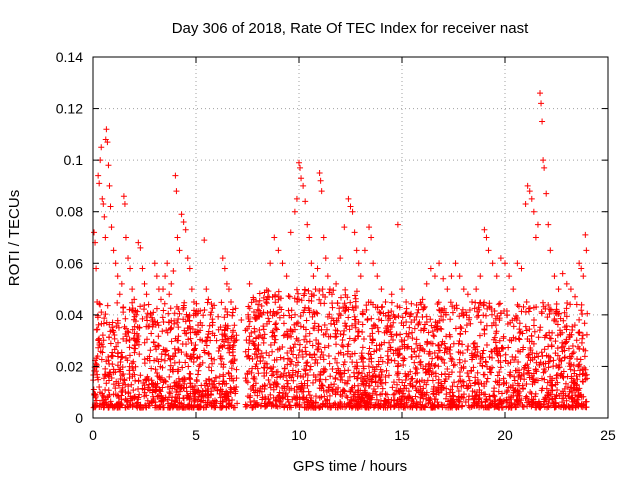 This screenshot has width=640, height=480. I want to click on y-axis-title: ROTI / TECUs, so click(14, 238).